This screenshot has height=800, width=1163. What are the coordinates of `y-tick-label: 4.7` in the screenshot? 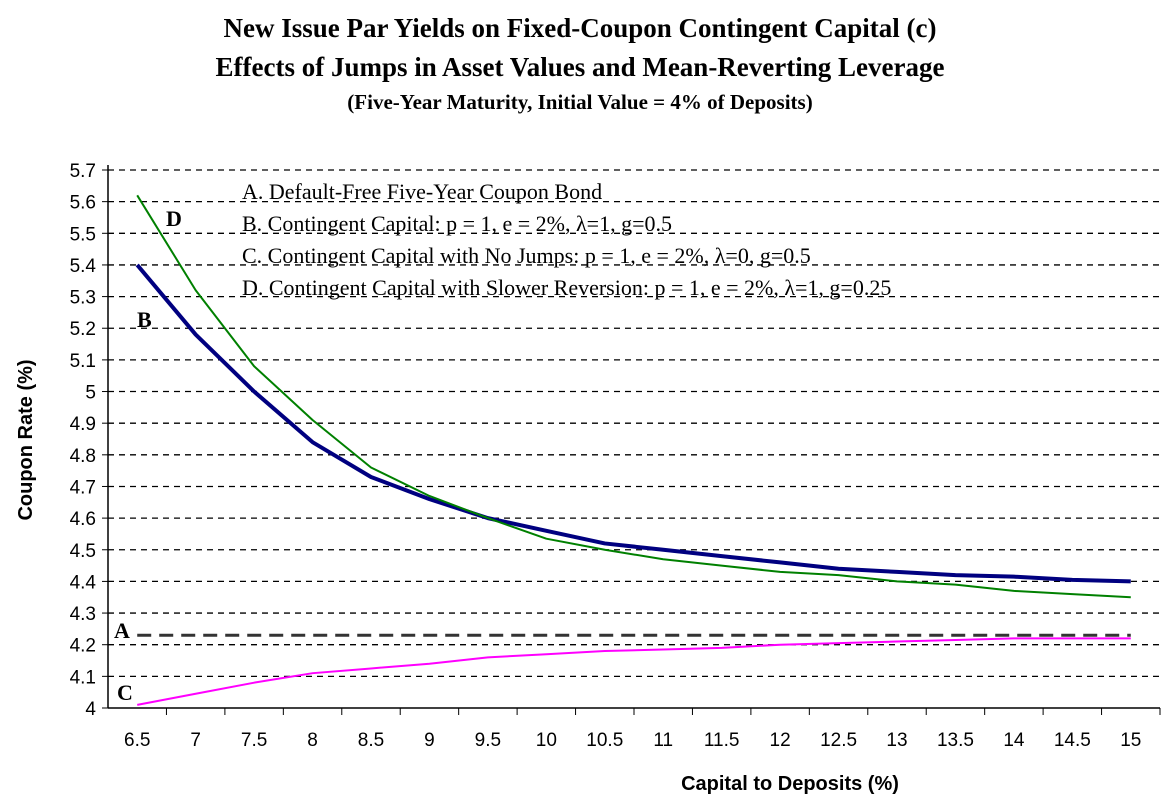 It's located at (83, 487).